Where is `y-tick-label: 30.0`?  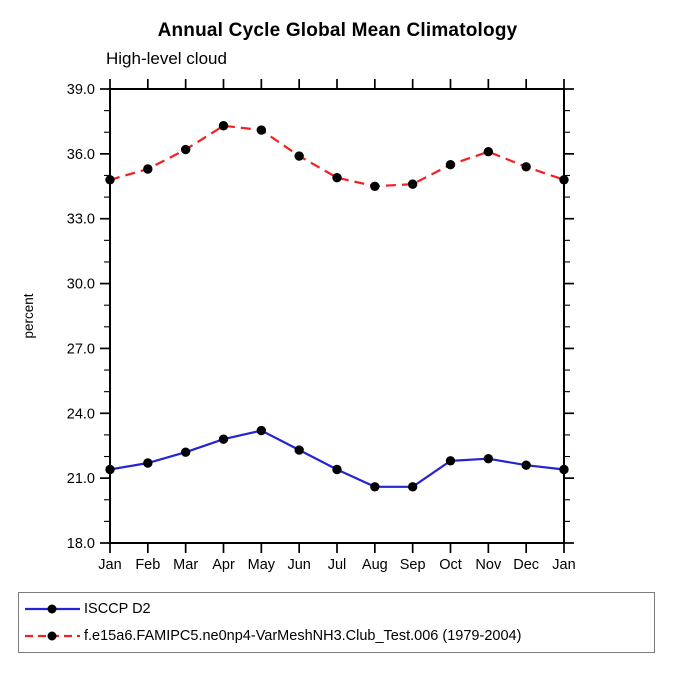 y-tick-label: 30.0 is located at coordinates (81, 285).